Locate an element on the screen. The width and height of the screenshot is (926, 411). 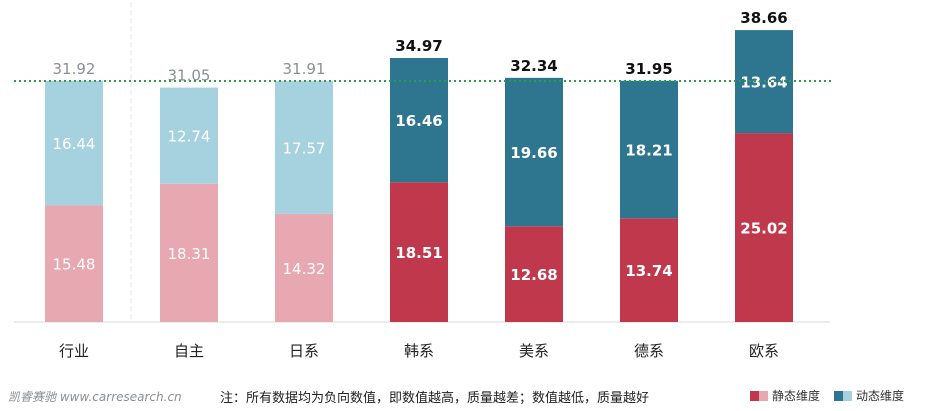
label-total-4: 32.34 is located at coordinates (533, 66).